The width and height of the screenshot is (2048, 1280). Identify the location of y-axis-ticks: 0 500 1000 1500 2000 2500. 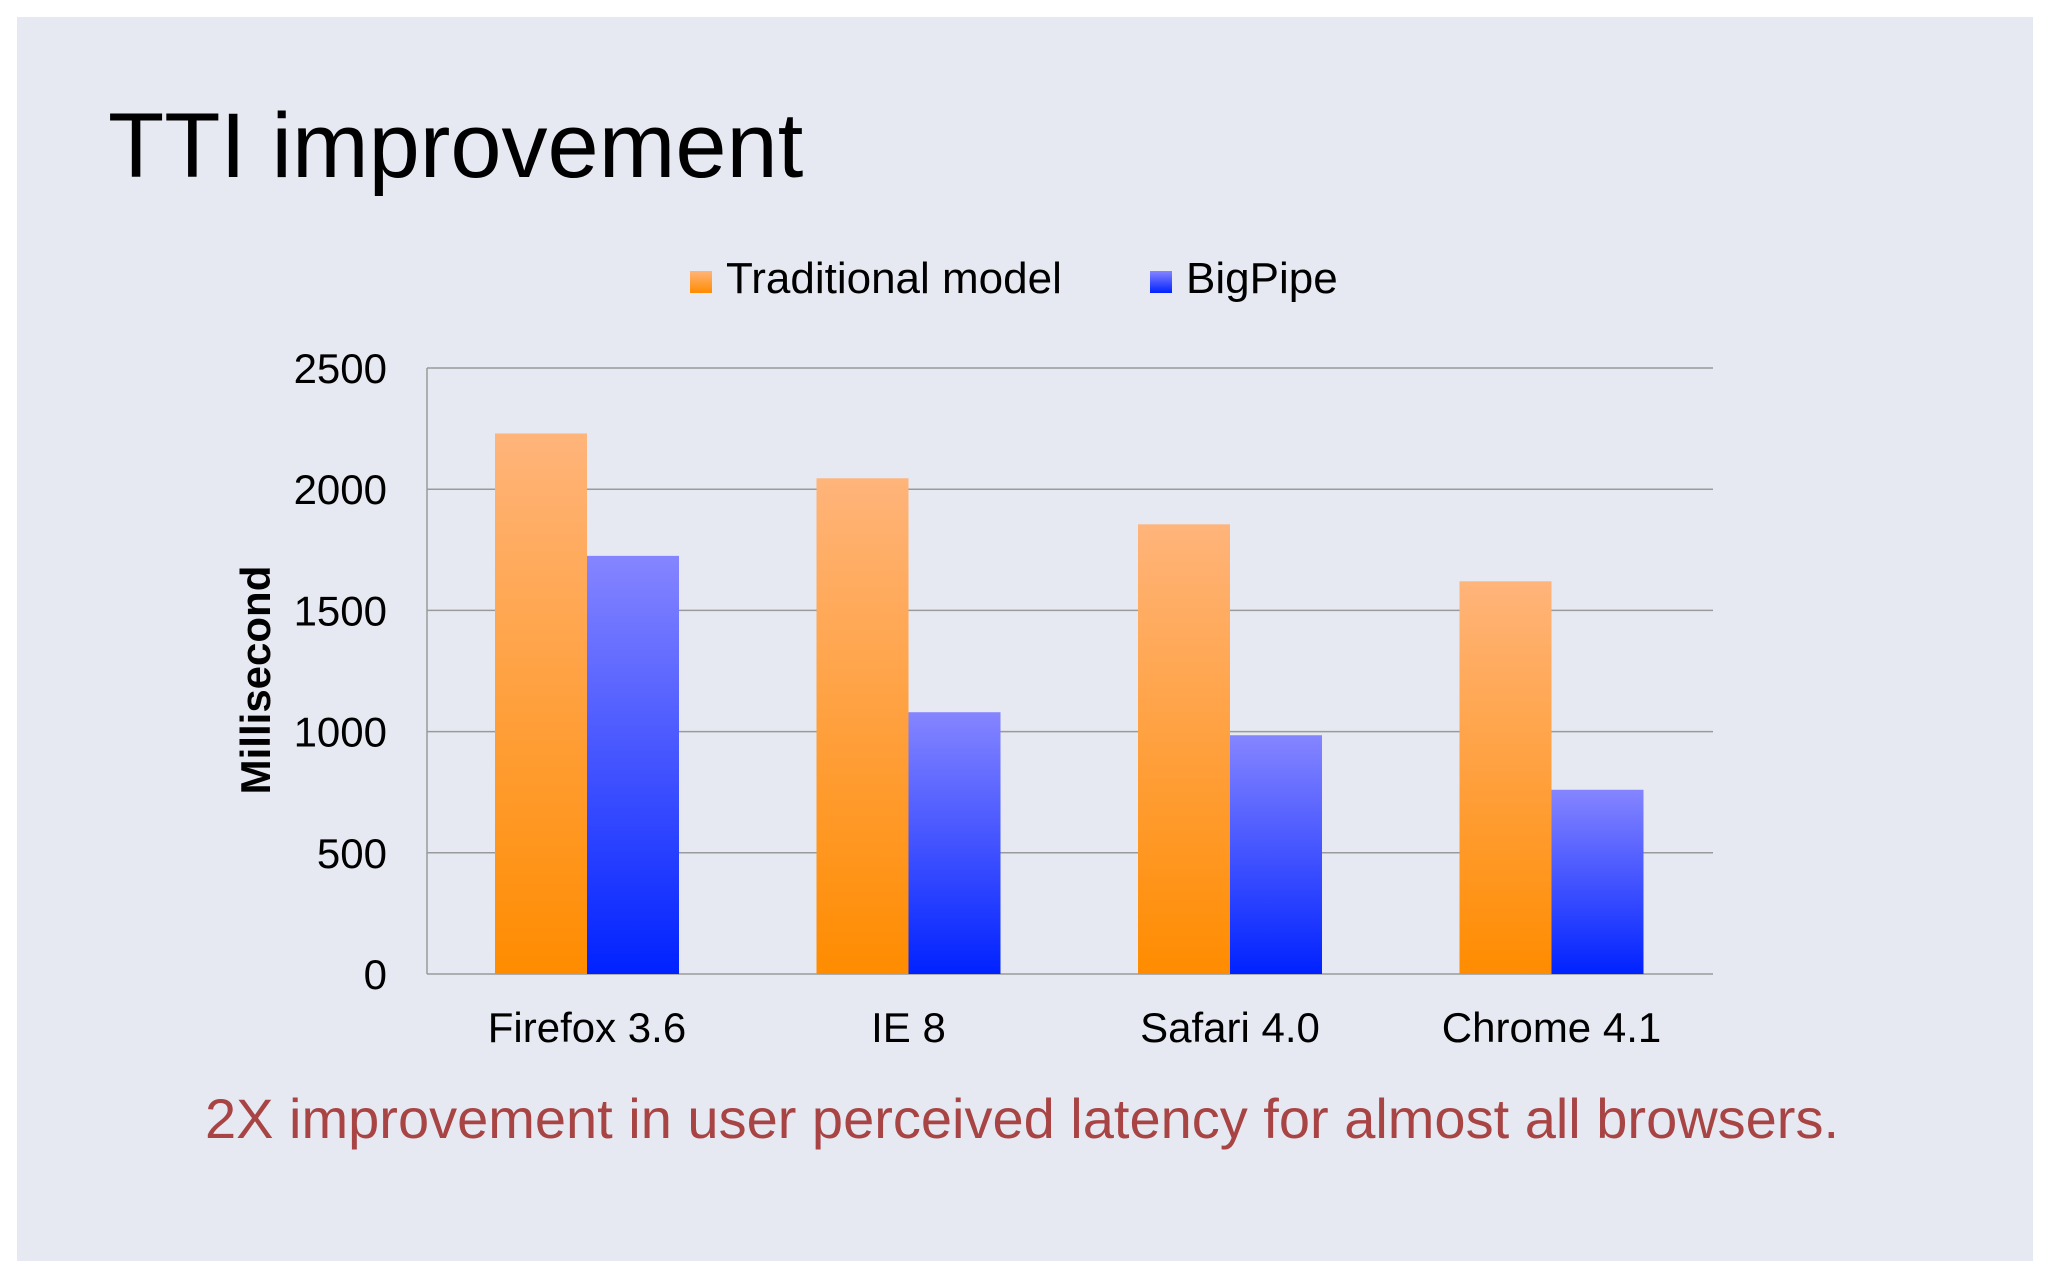
(340, 671).